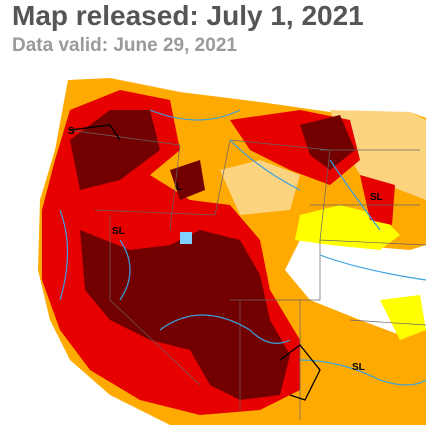  Describe the element at coordinates (71, 131) in the screenshot. I see `impact-label: S` at that location.